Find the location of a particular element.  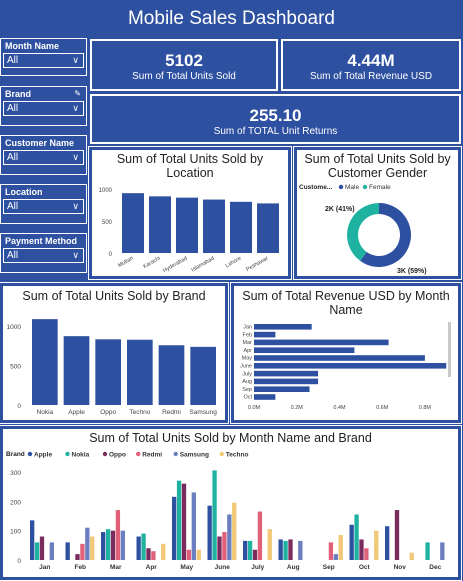

y-tick-label: 500 is located at coordinates (15, 366).